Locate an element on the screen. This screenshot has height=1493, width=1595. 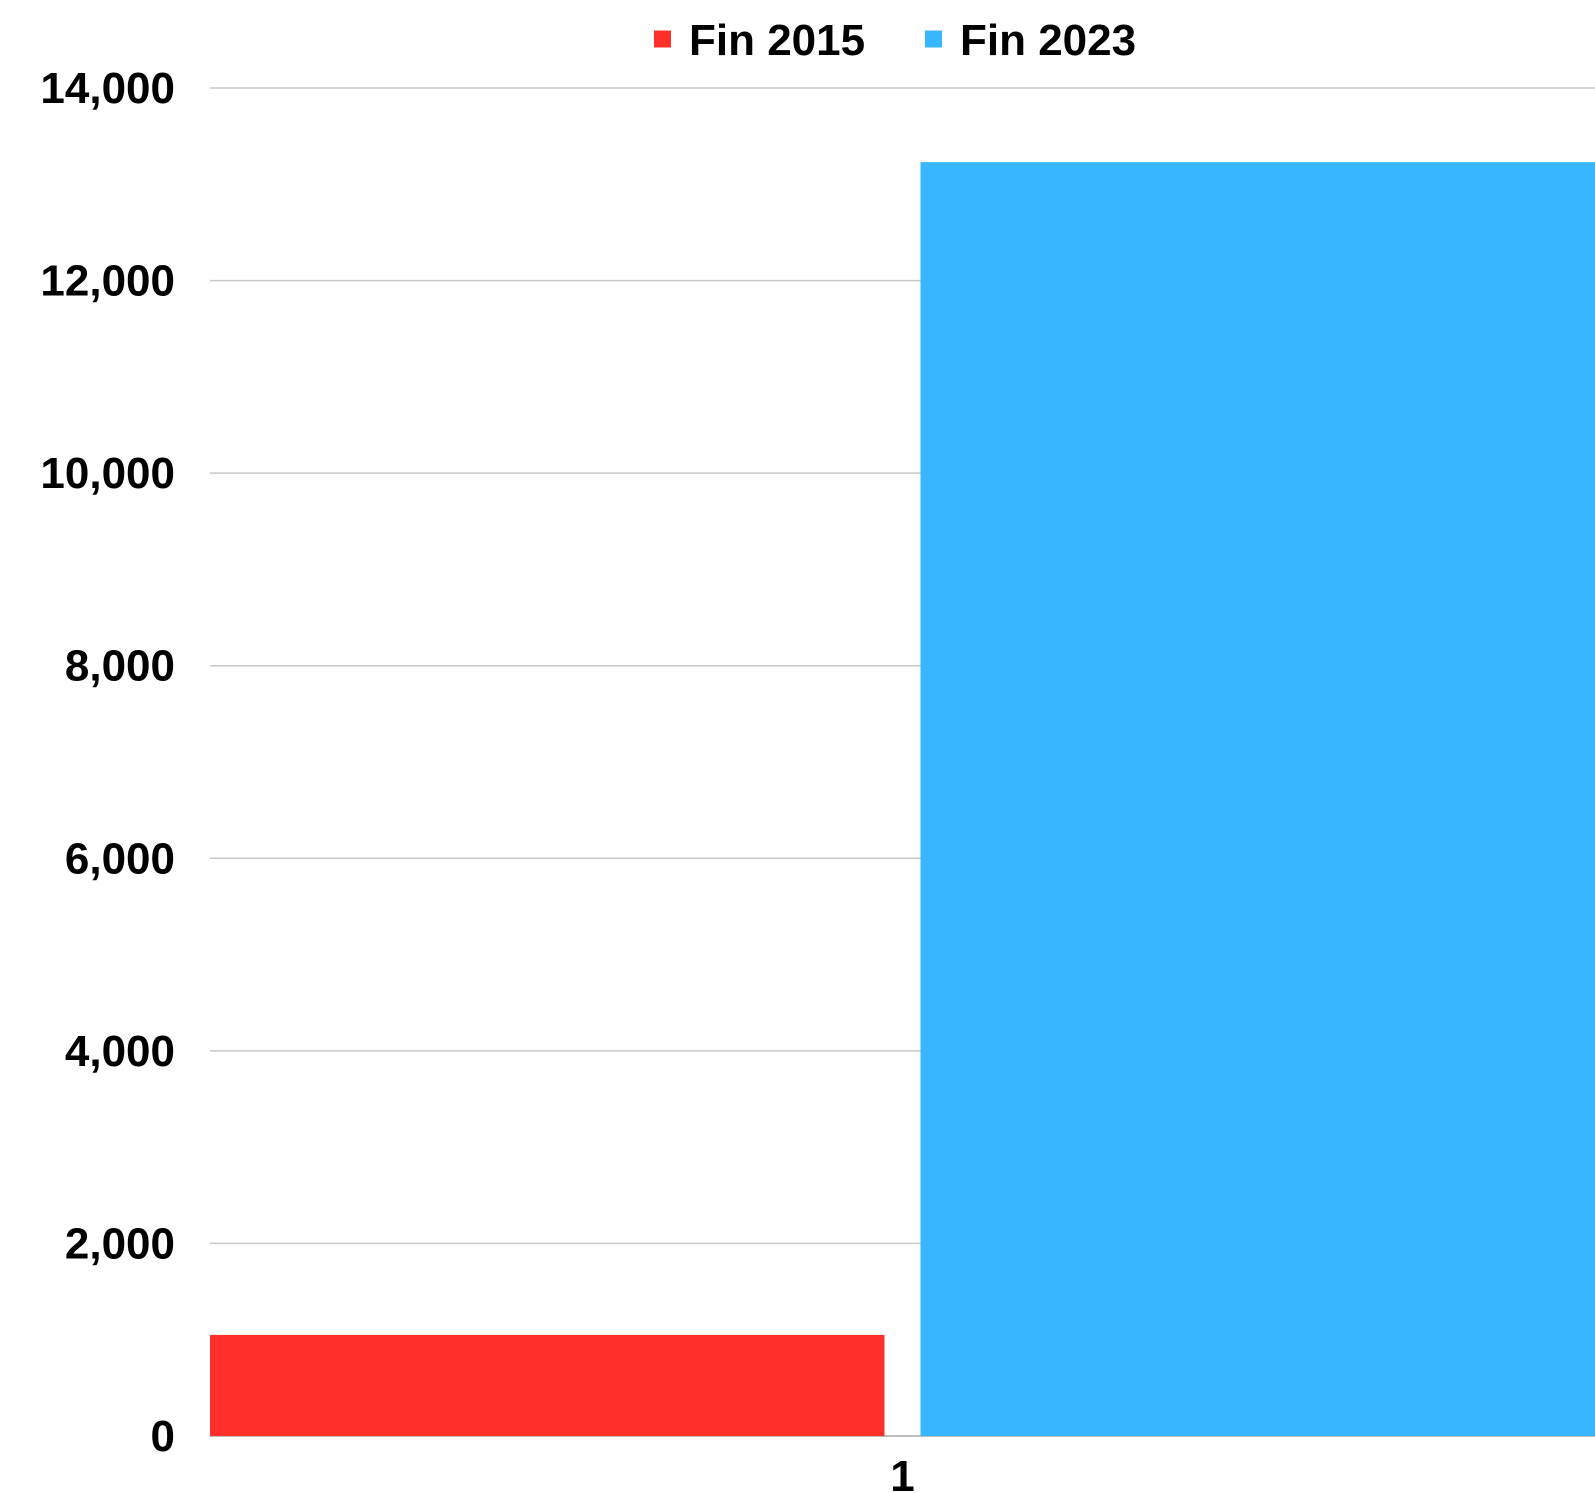
y-tick-label: 14,000 is located at coordinates (107, 88).